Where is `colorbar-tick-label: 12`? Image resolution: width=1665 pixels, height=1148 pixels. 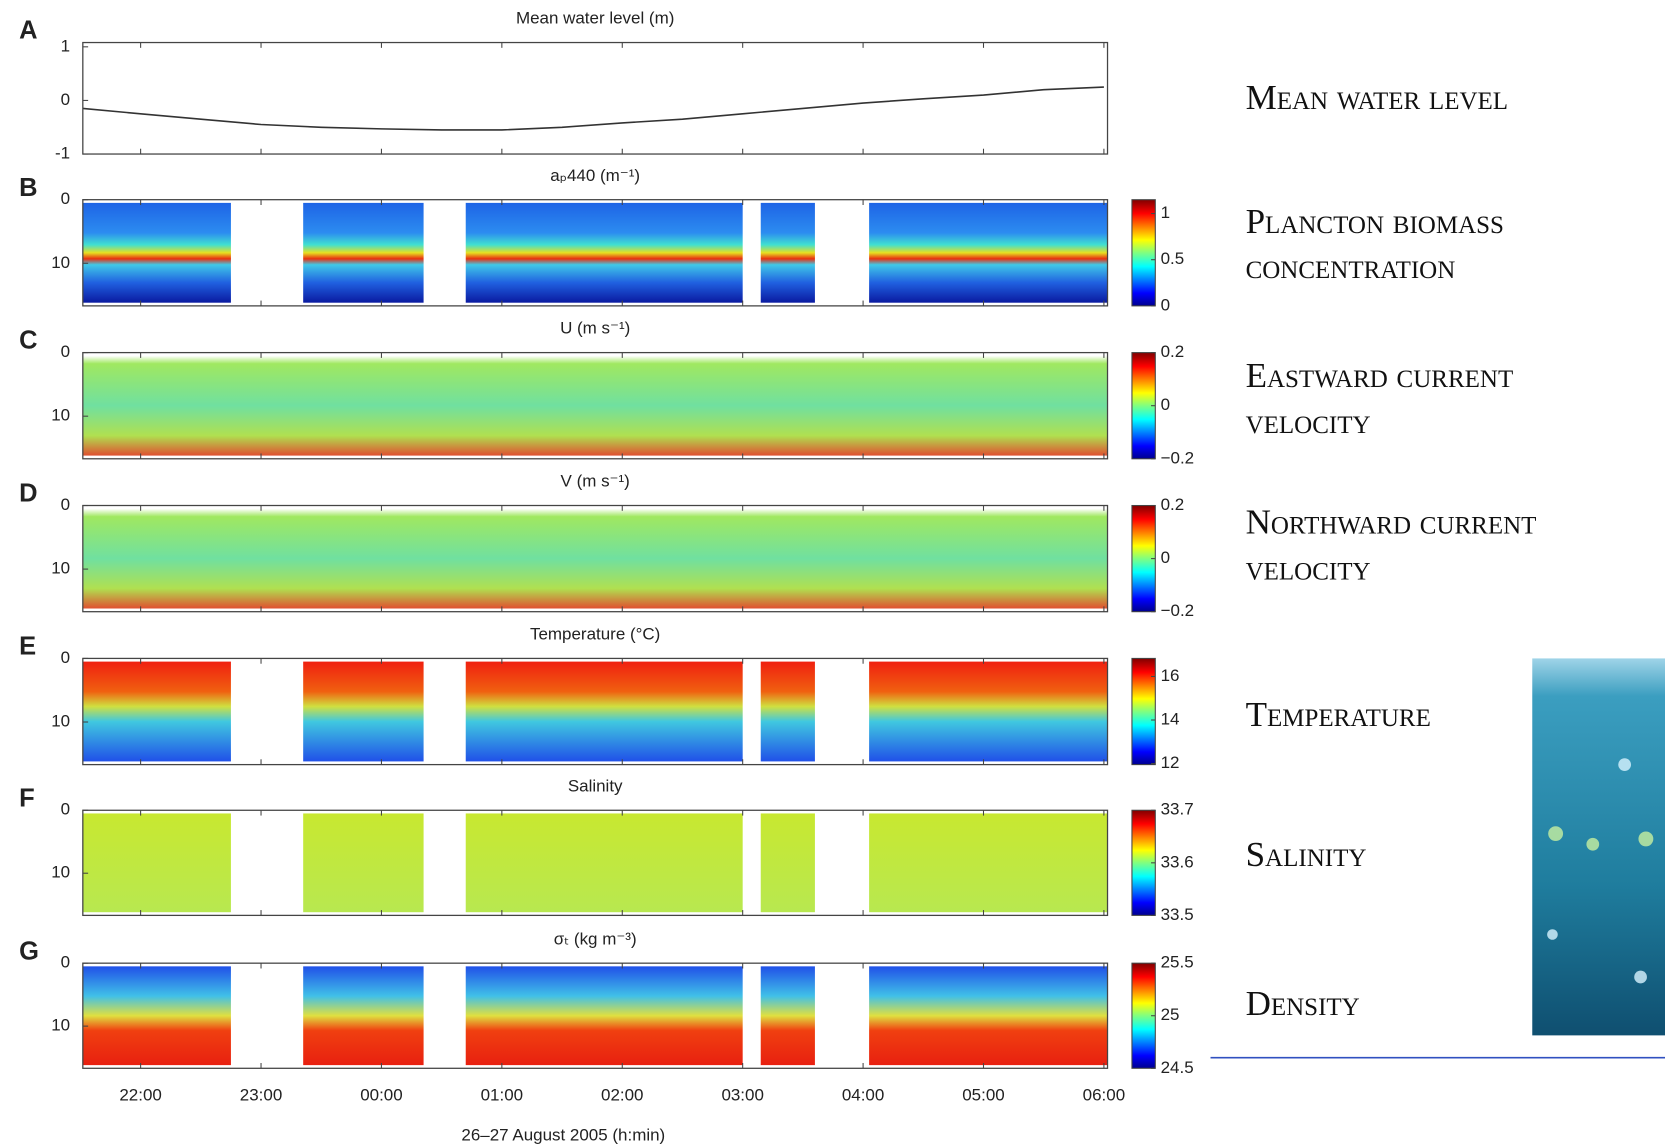 colorbar-tick-label: 12 is located at coordinates (1170, 762).